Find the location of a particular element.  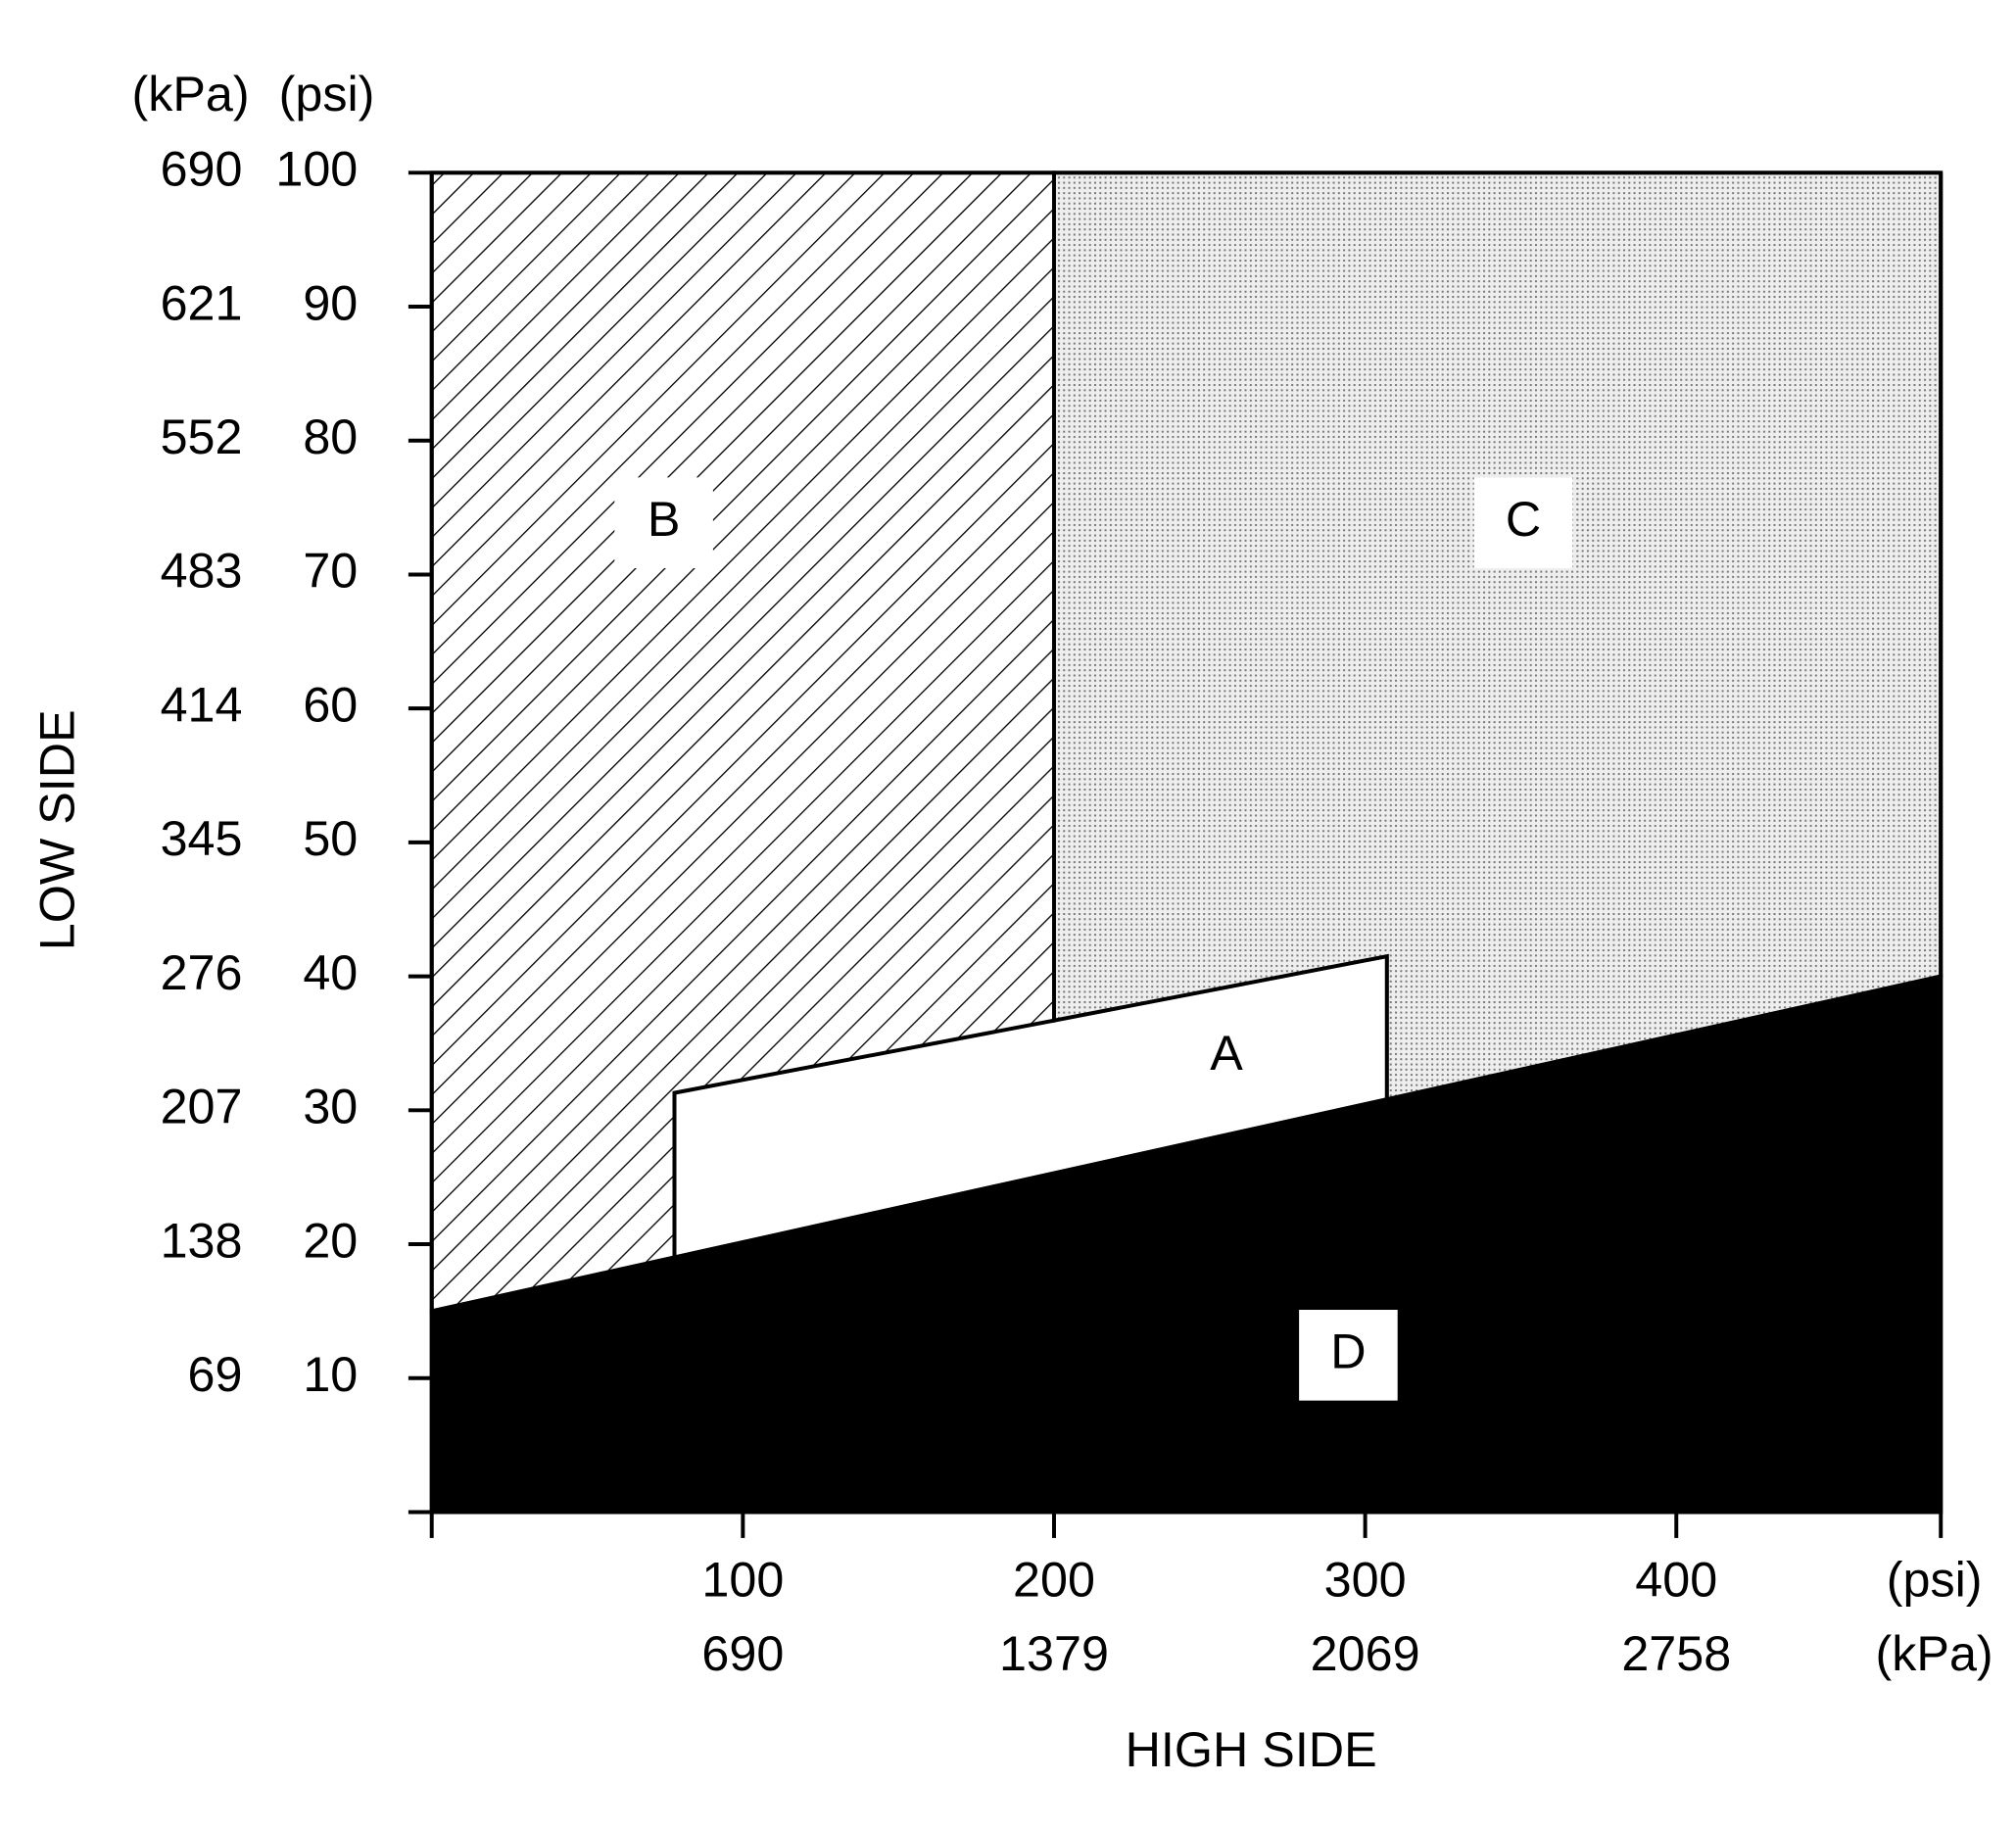

y-tick-label-kpa: 69 is located at coordinates (215, 1374).